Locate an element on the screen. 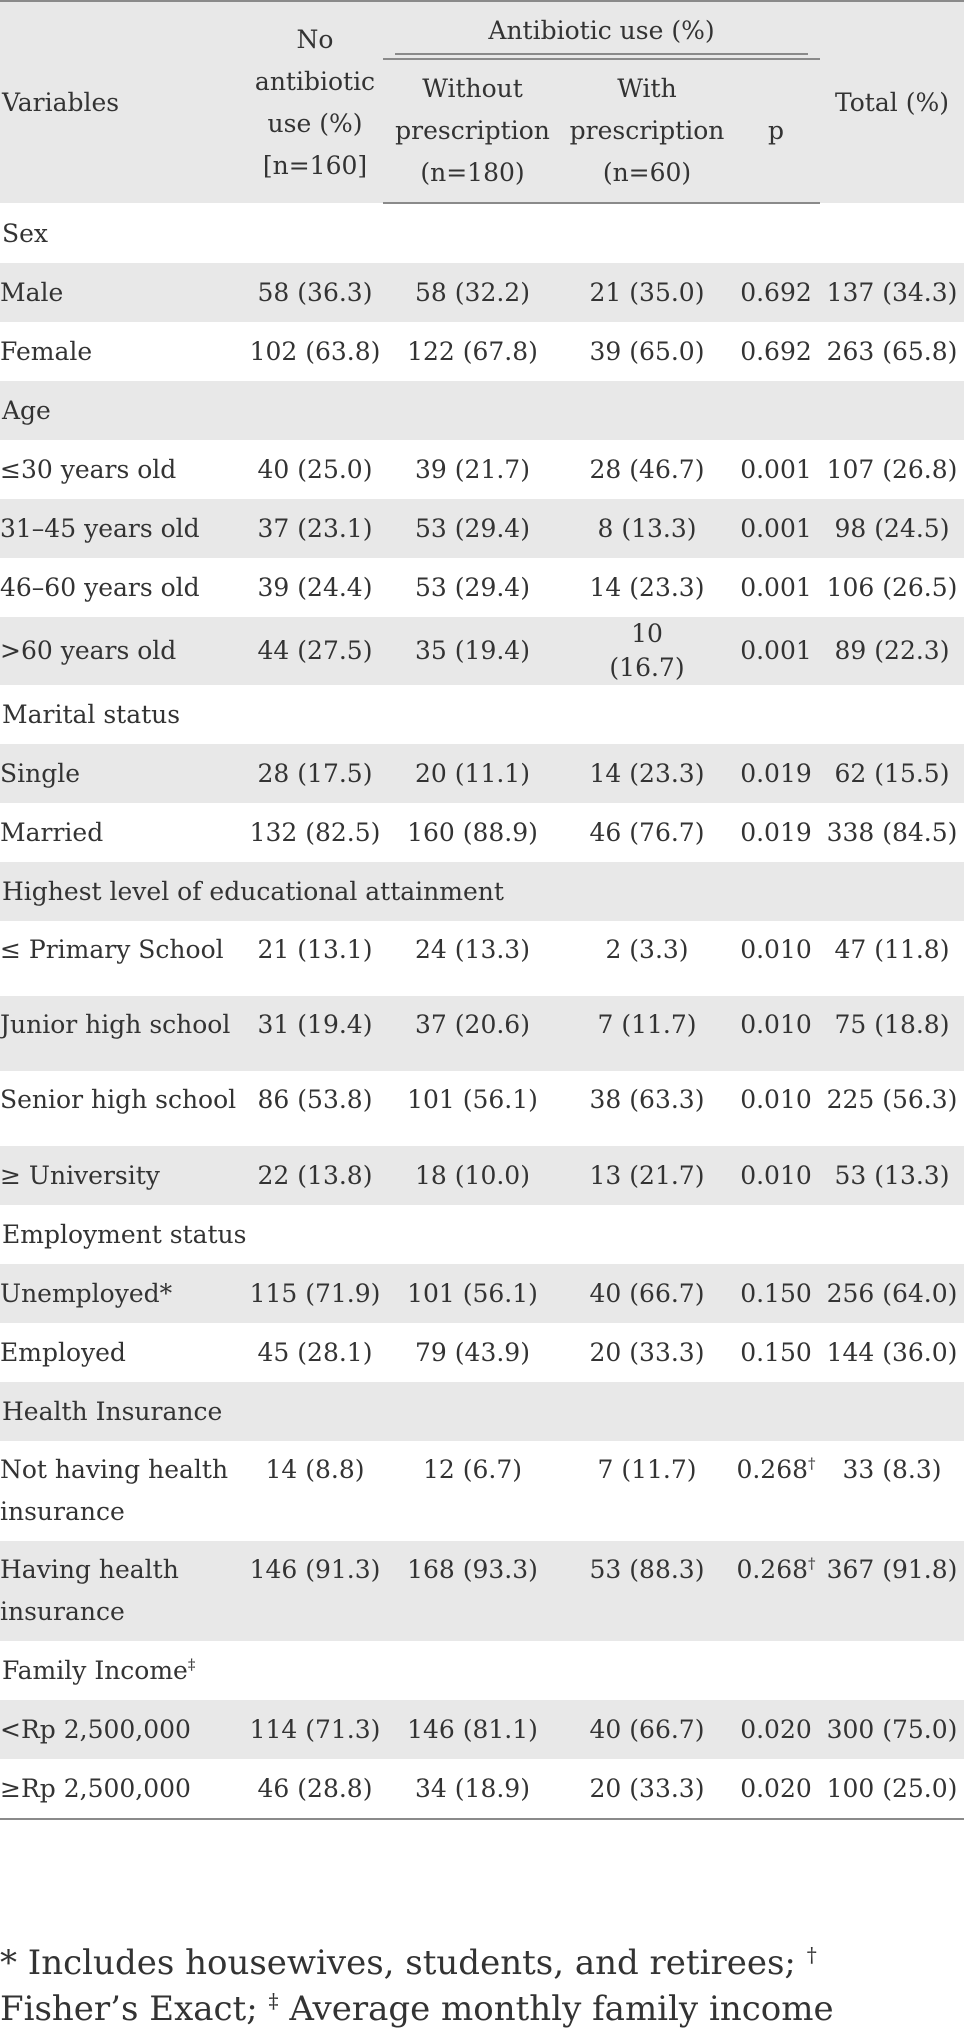 The image size is (964, 2032). row-label: Having health insurance is located at coordinates (123, 1591).